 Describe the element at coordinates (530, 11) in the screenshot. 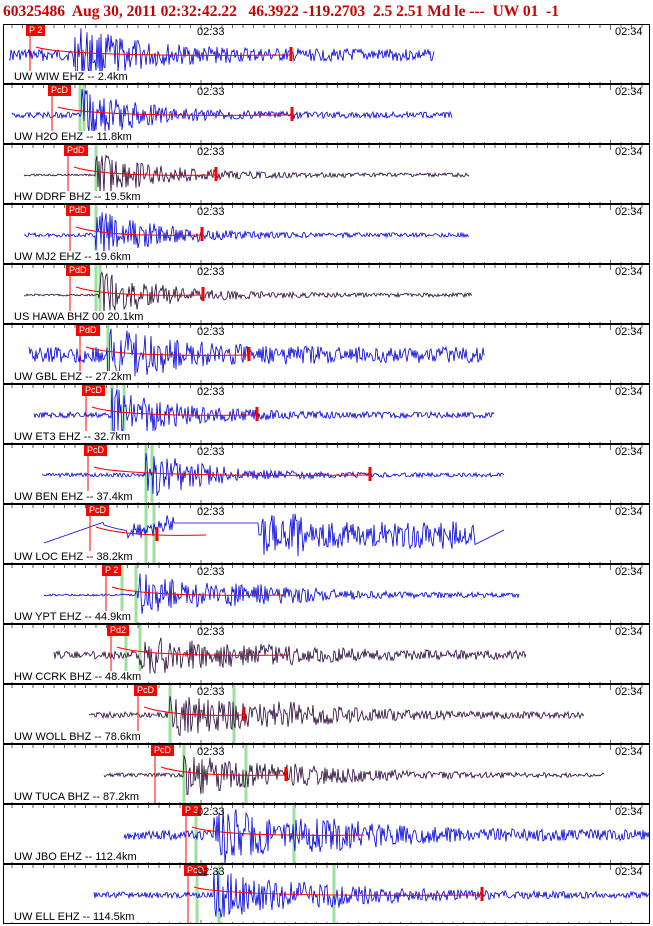

I see `event-version: 01` at that location.